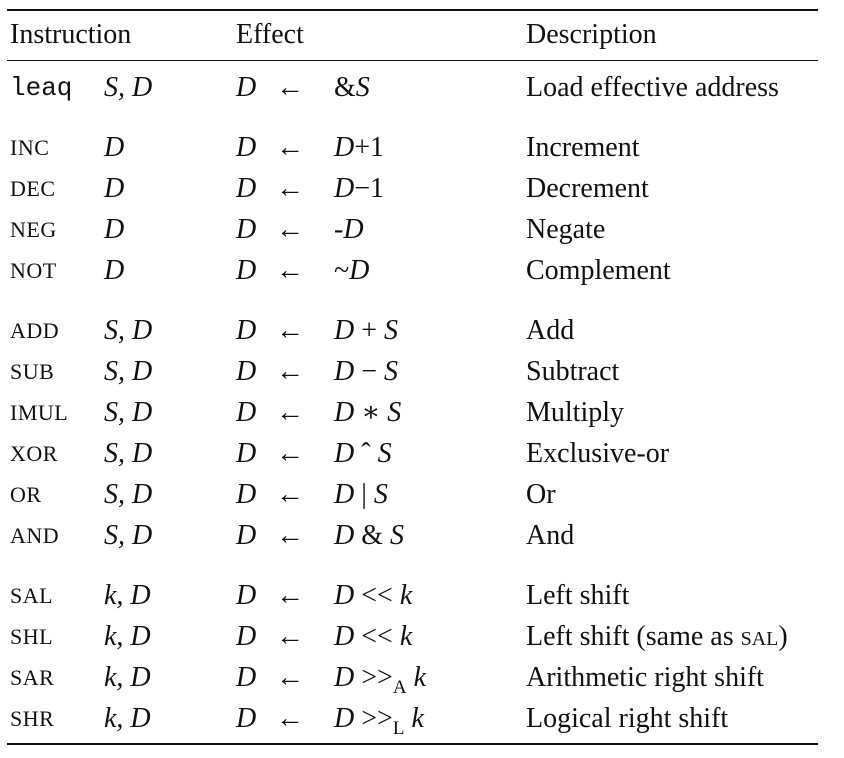 The image size is (844, 758). What do you see at coordinates (422, 189) in the screenshot?
I see `table-row: DEC D D ← D−1 Decrement` at bounding box center [422, 189].